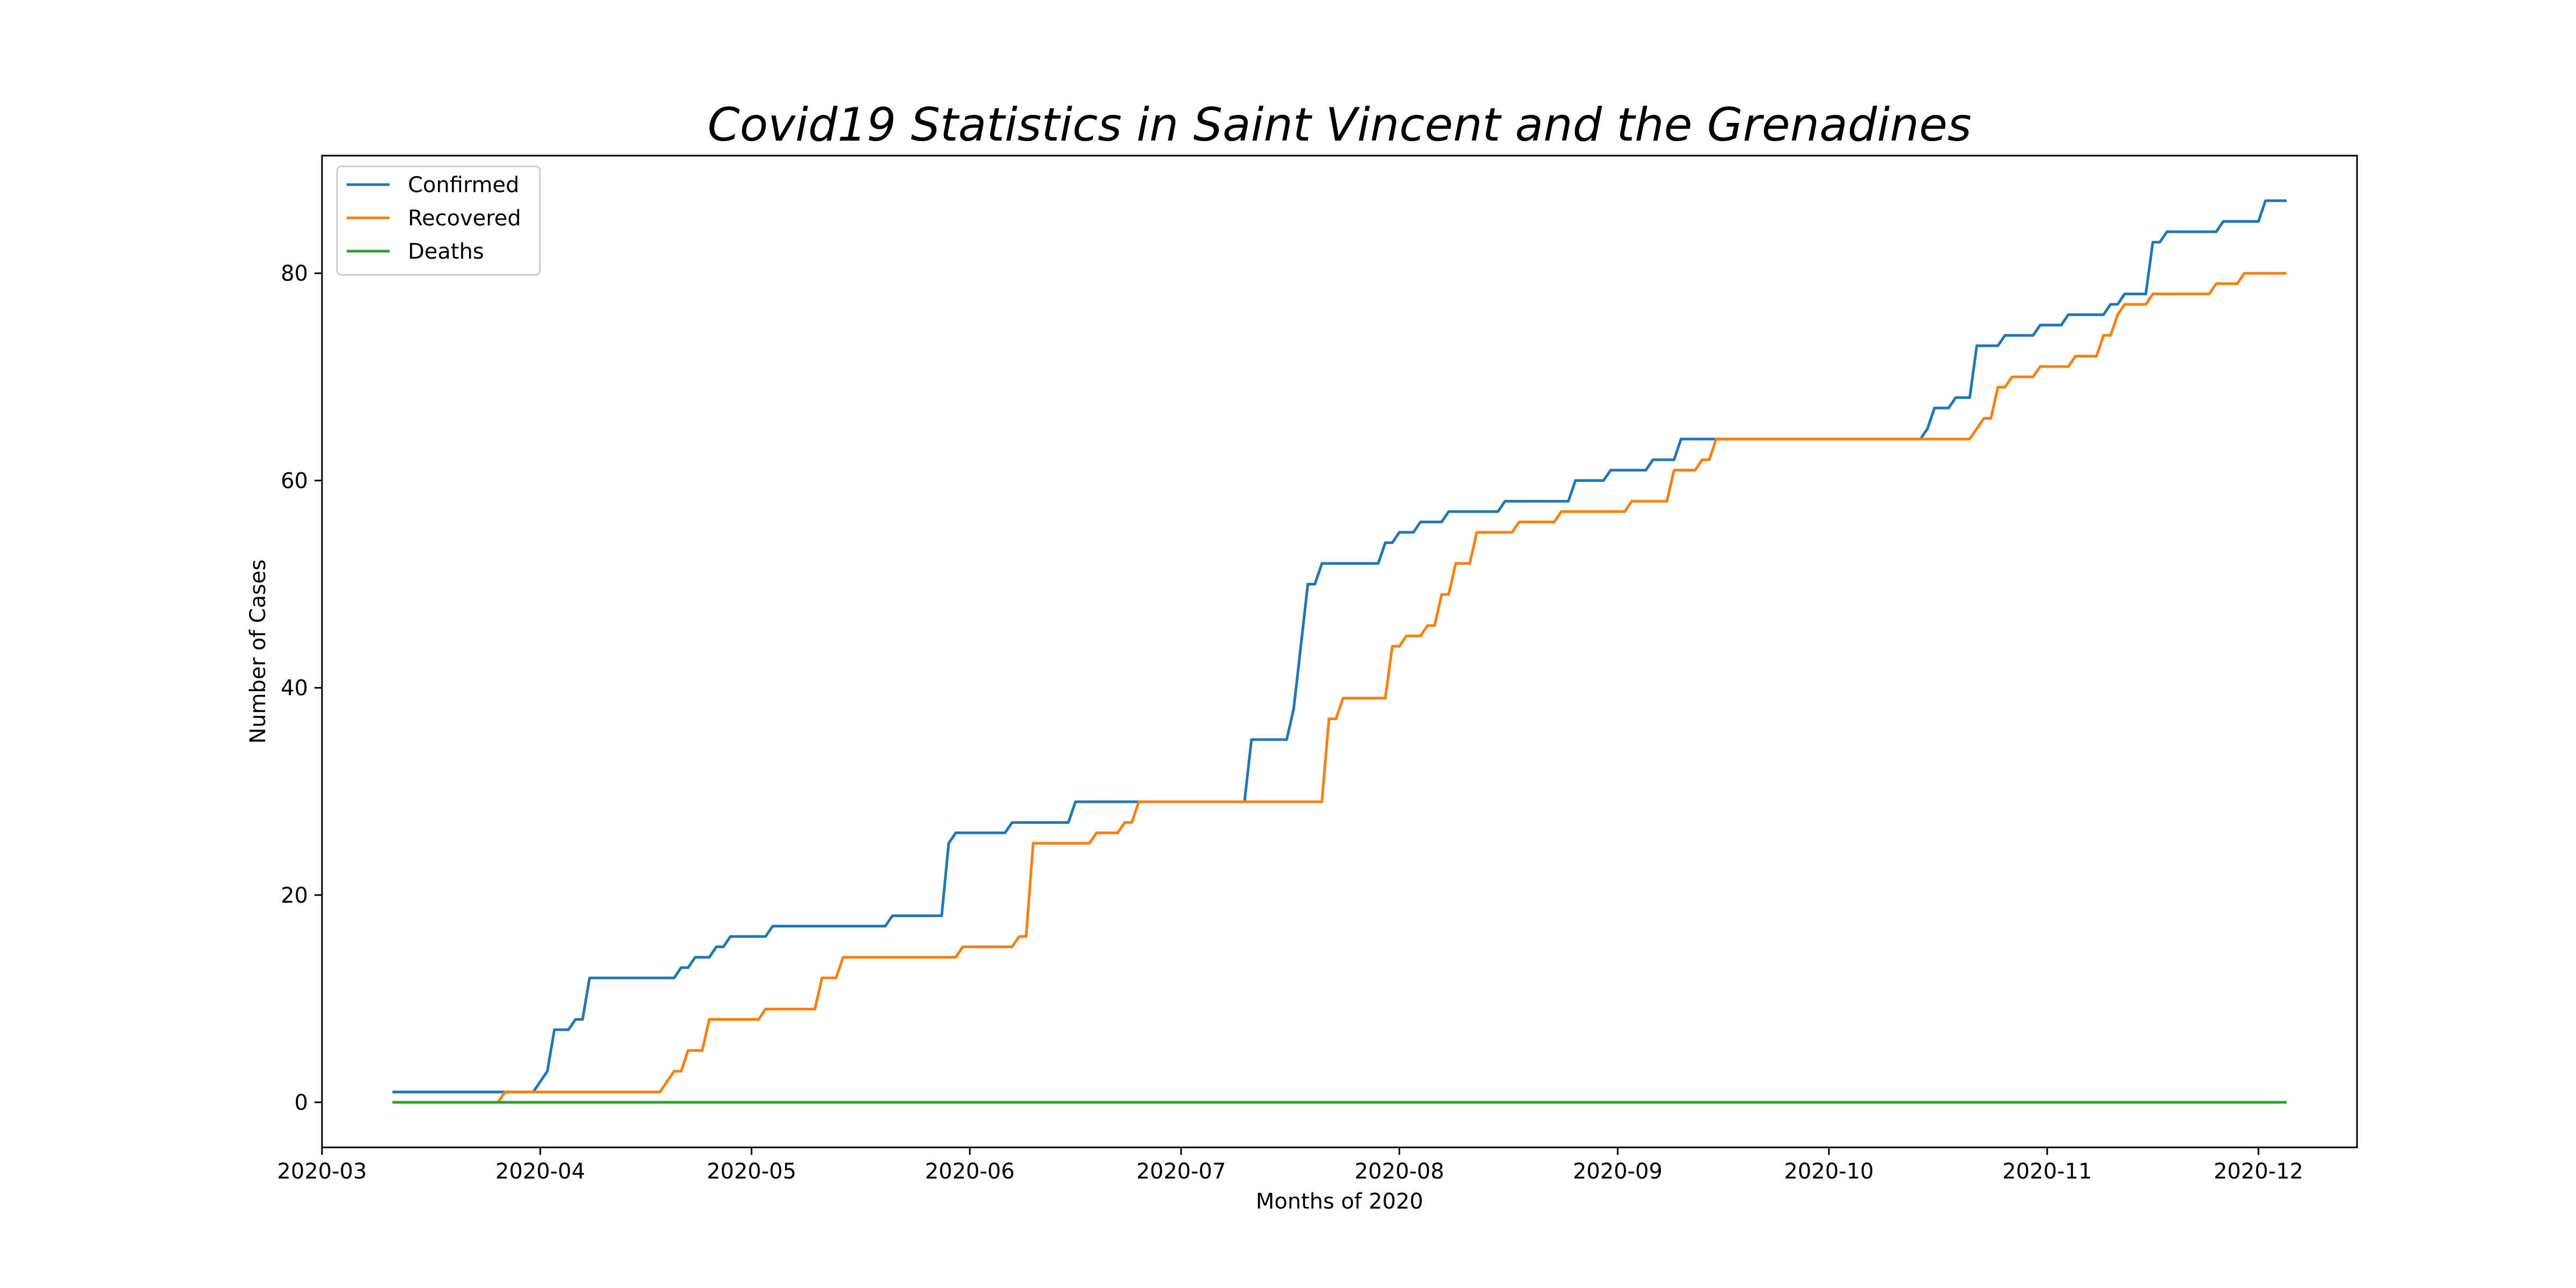 This screenshot has width=2576, height=1288. Describe the element at coordinates (464, 218) in the screenshot. I see `legend-label-recovered: Recovered` at that location.